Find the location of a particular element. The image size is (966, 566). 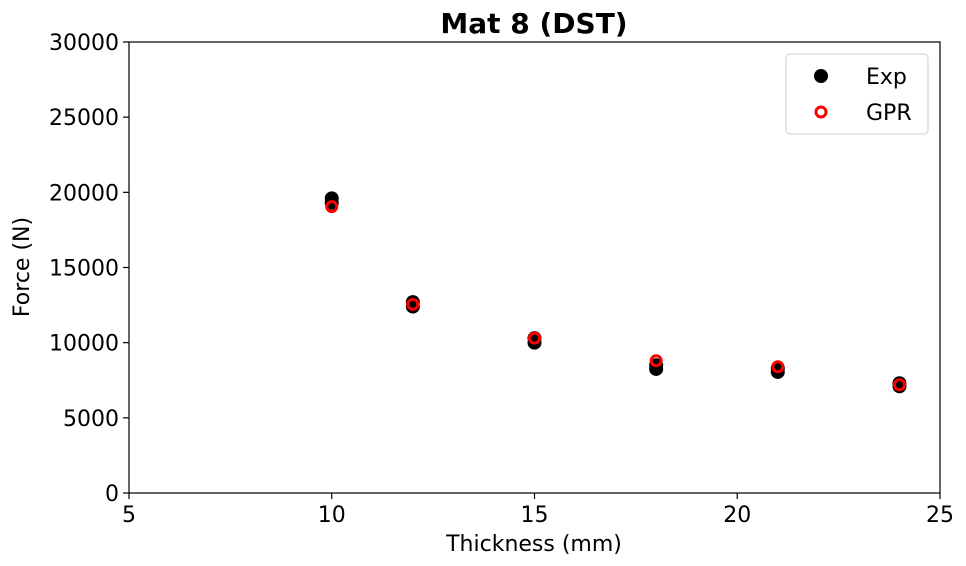

y-tick-label: 30000 is located at coordinates (84, 43).